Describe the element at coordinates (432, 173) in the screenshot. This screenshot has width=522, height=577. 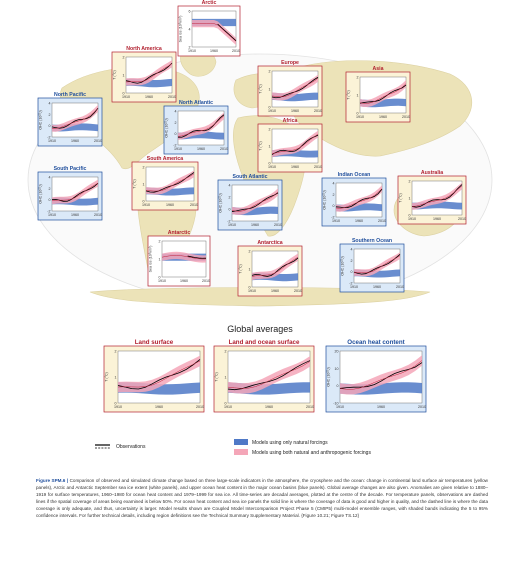
I see `australia-title: Australia` at that location.